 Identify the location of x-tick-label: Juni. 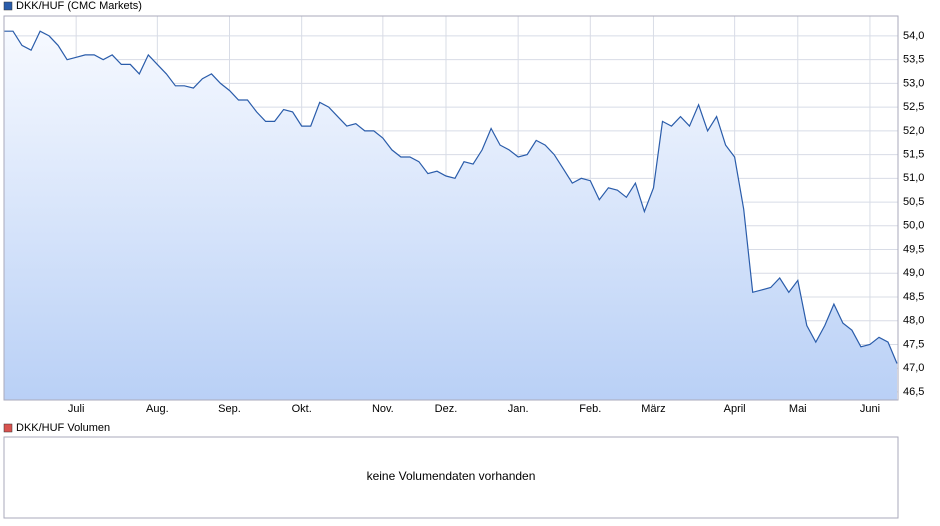
(870, 409).